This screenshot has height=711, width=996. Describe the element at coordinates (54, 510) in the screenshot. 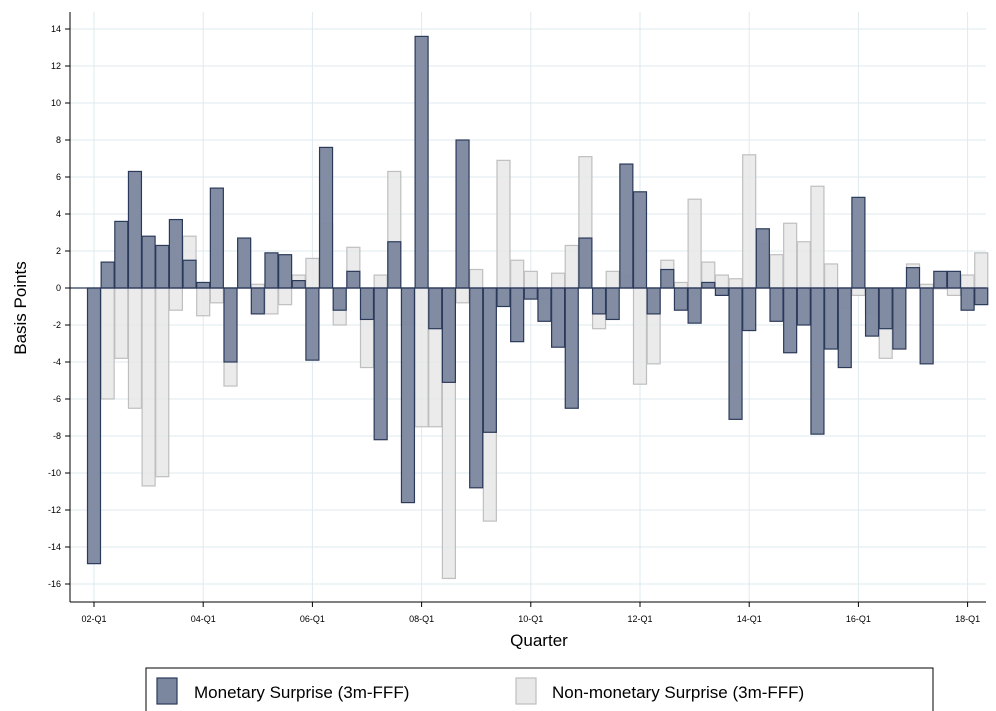

I see `y-tick-label: -12` at that location.